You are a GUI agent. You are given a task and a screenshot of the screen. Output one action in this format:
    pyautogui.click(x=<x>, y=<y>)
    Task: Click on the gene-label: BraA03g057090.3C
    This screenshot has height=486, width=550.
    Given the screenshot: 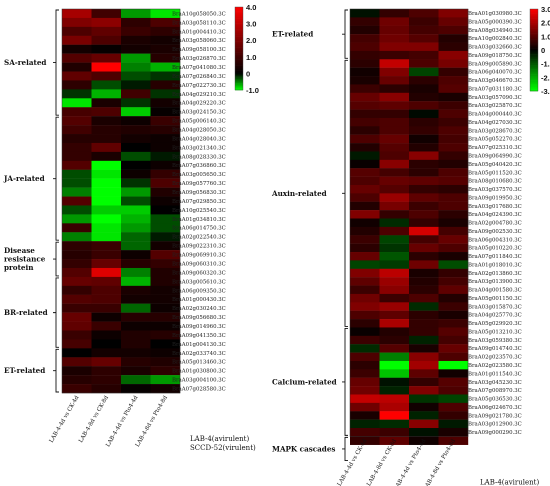 What is the action you would take?
    pyautogui.click(x=495, y=98)
    